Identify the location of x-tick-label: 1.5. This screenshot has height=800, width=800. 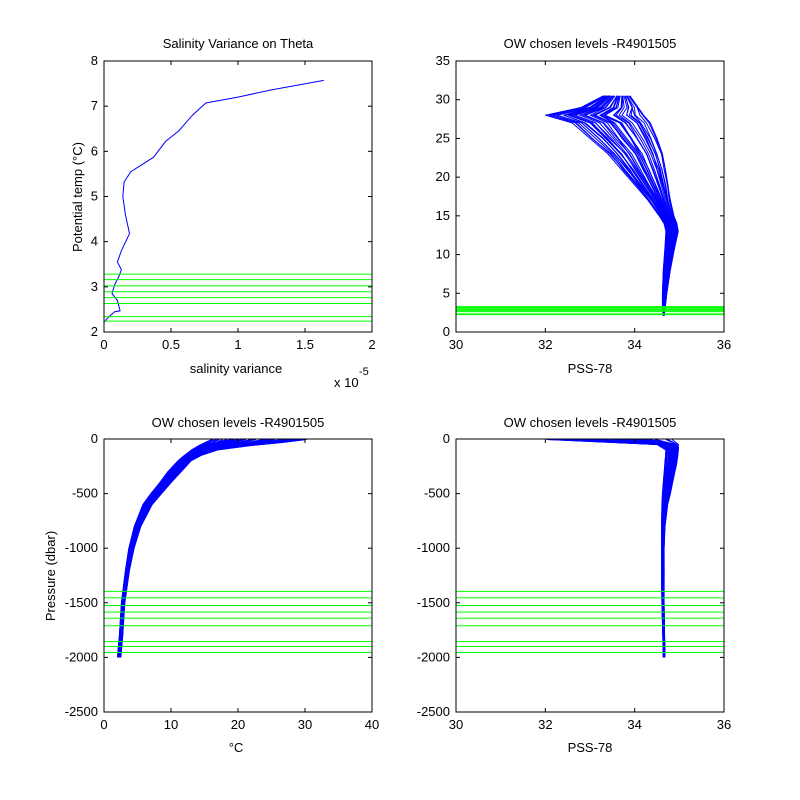
(305, 344).